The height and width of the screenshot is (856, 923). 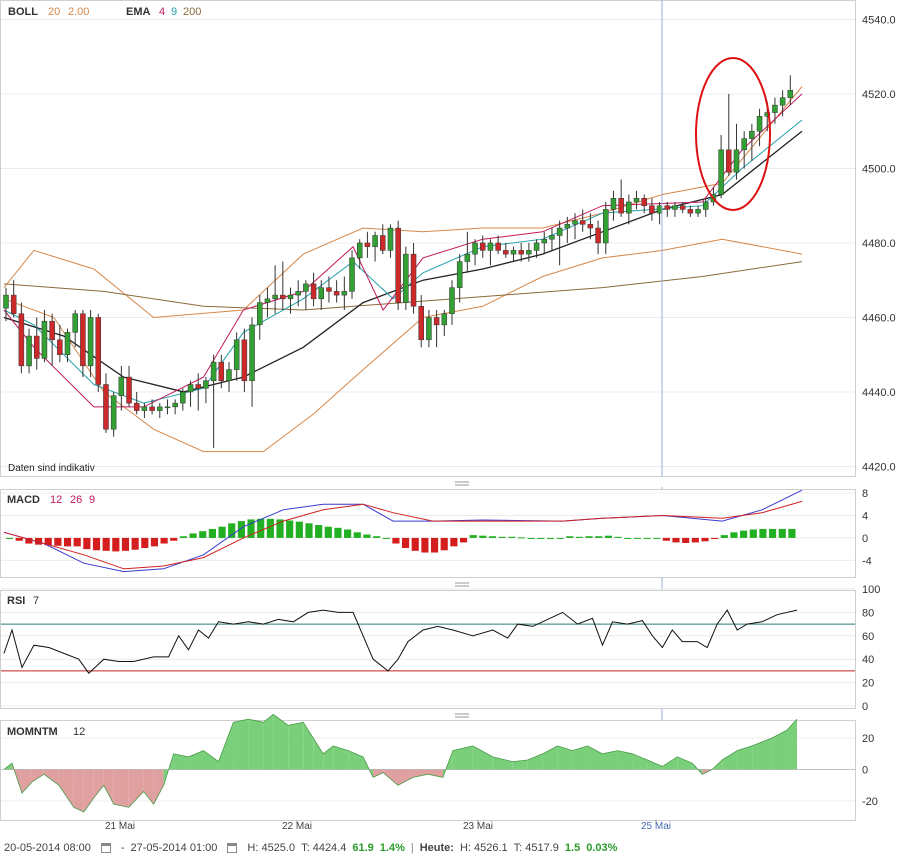 What do you see at coordinates (388, 826) in the screenshot?
I see `x-axis: 21 Mai 22 Mai 23 Mai 25 Mai` at bounding box center [388, 826].